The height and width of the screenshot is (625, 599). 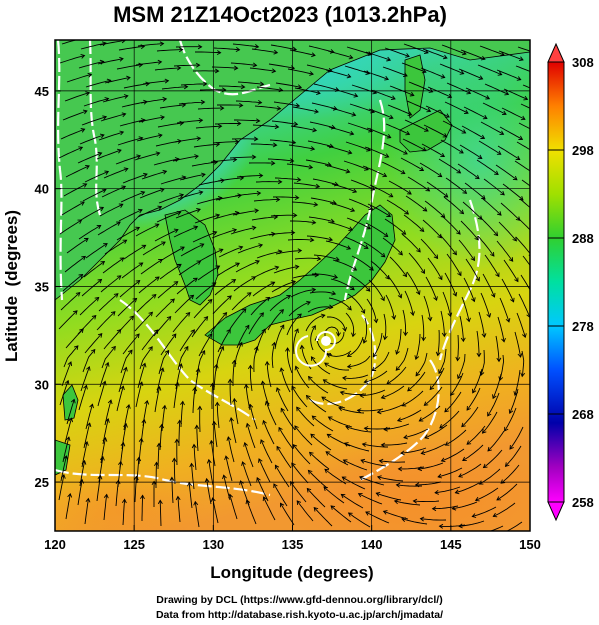 I want to click on x-tick-label: 150, so click(x=530, y=544).